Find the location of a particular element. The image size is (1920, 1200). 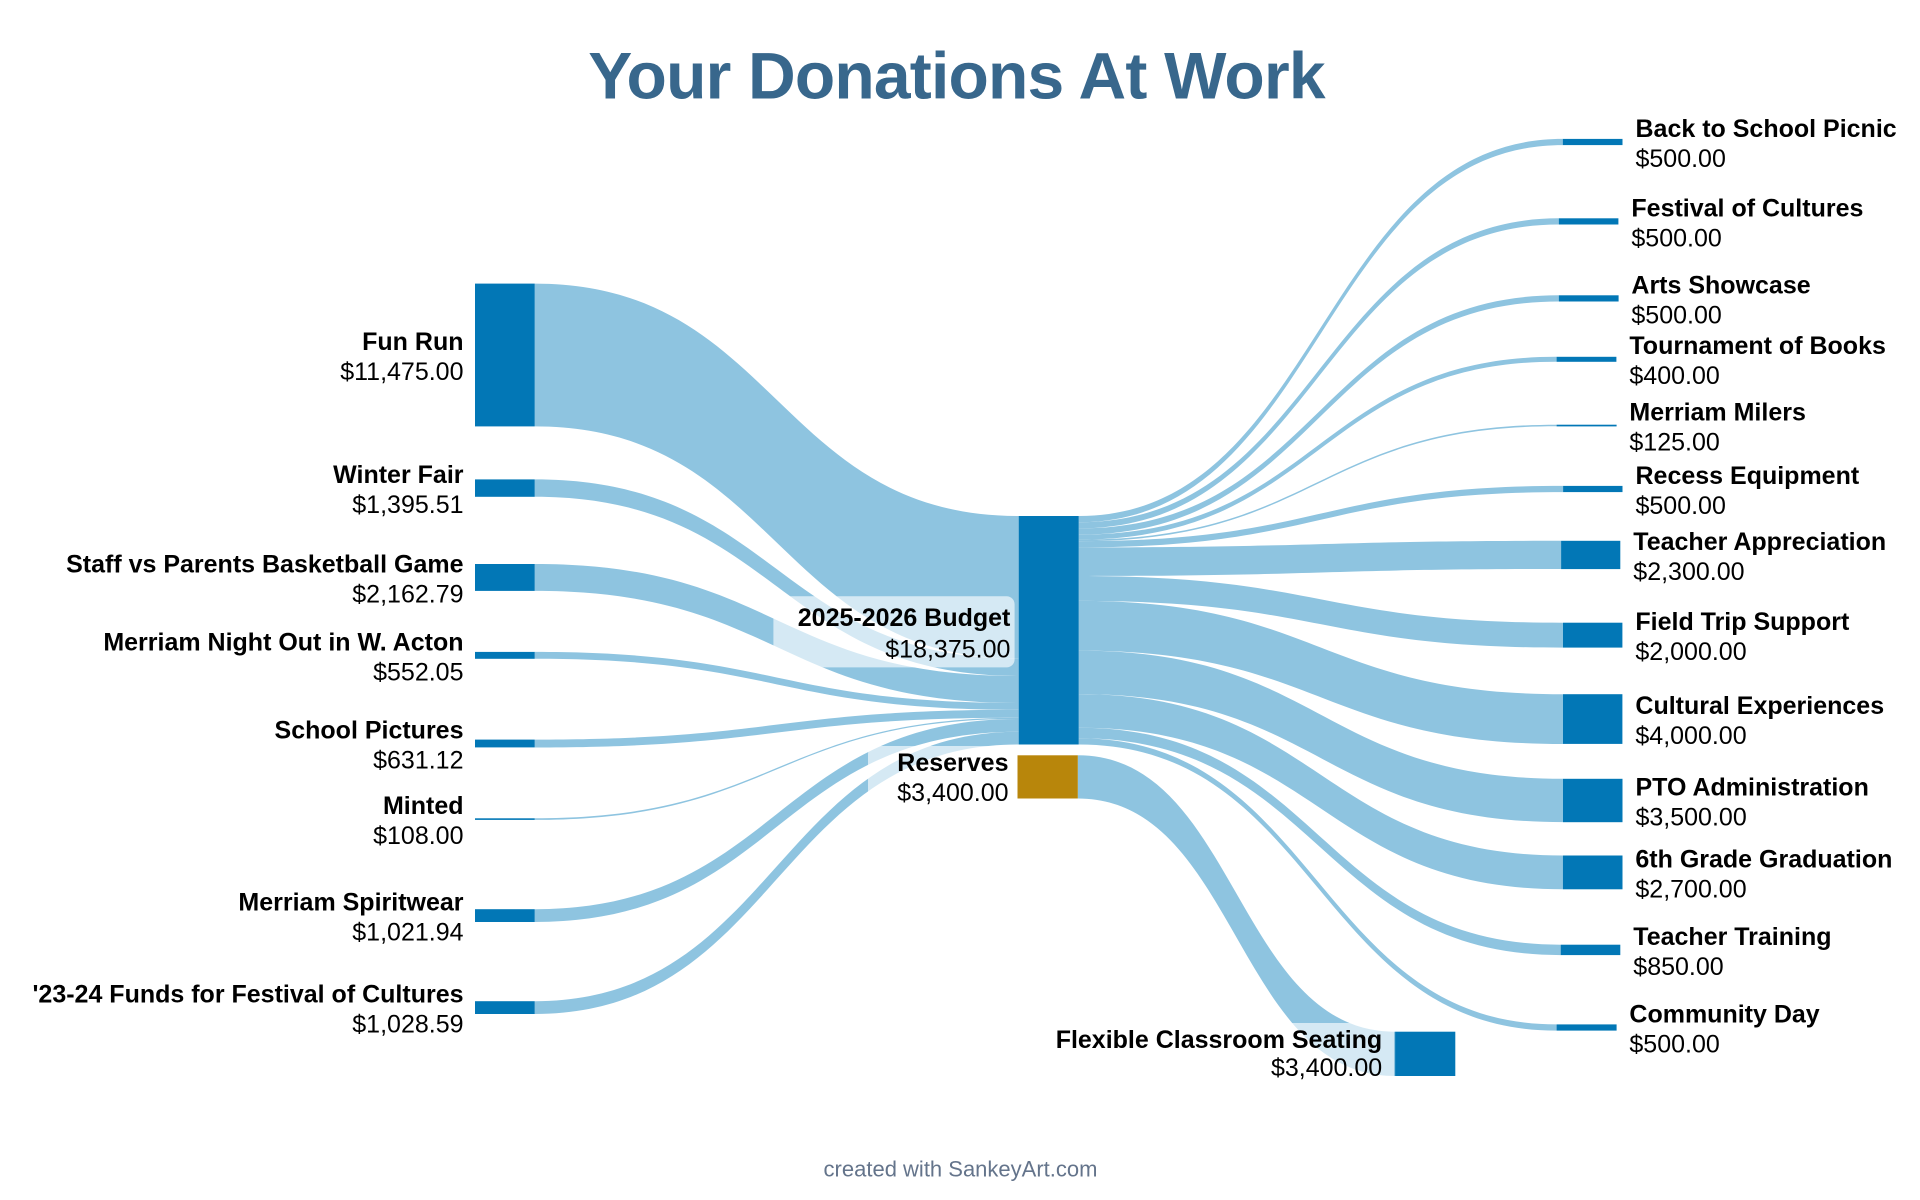

svg-text: Recess Equipment is located at coordinates (1748, 476).